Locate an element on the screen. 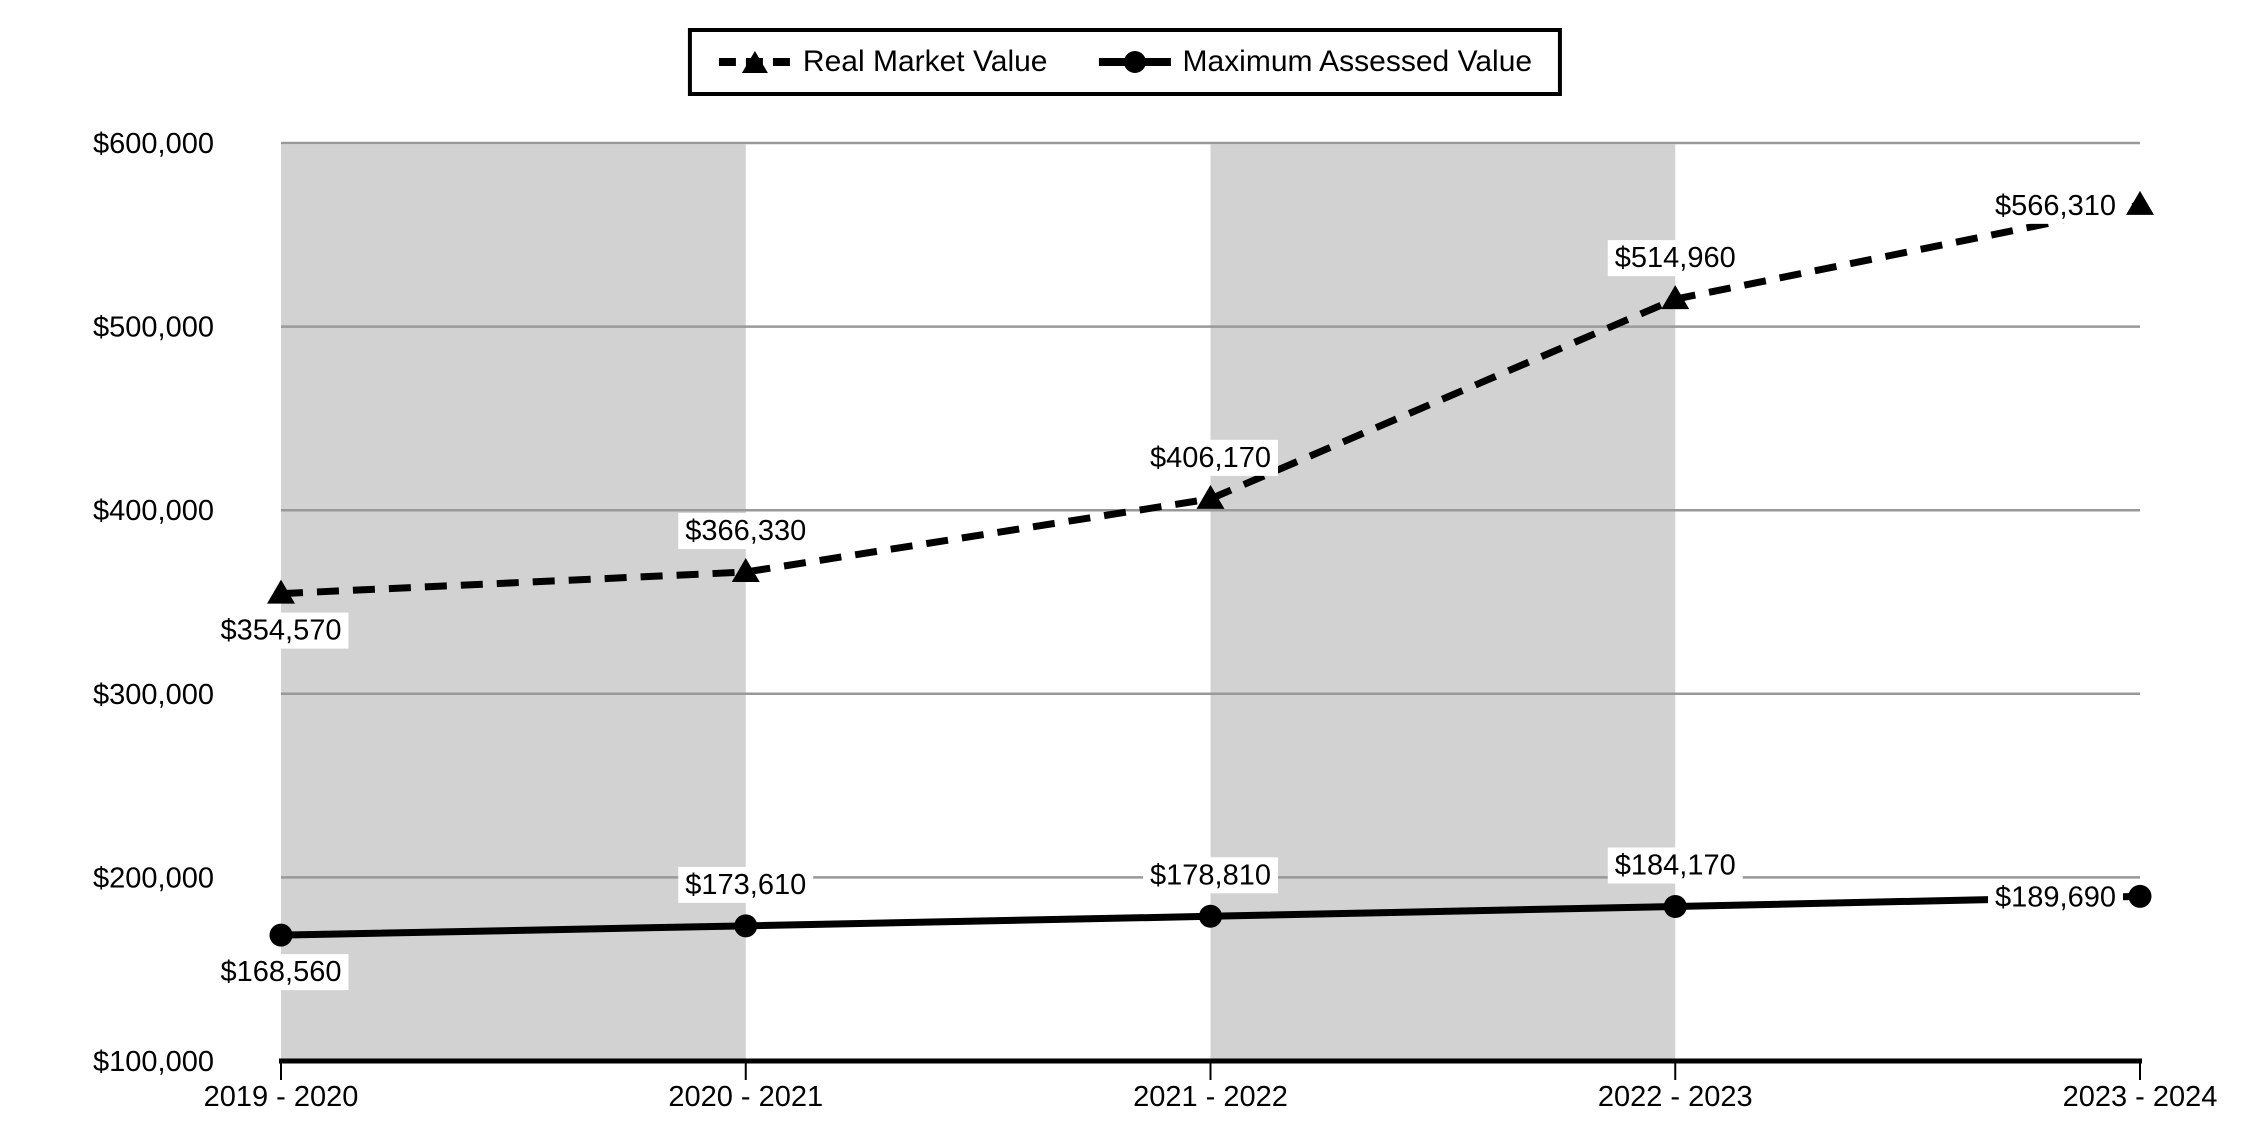  dashed-line-triangle-legend-icon is located at coordinates (754, 62).